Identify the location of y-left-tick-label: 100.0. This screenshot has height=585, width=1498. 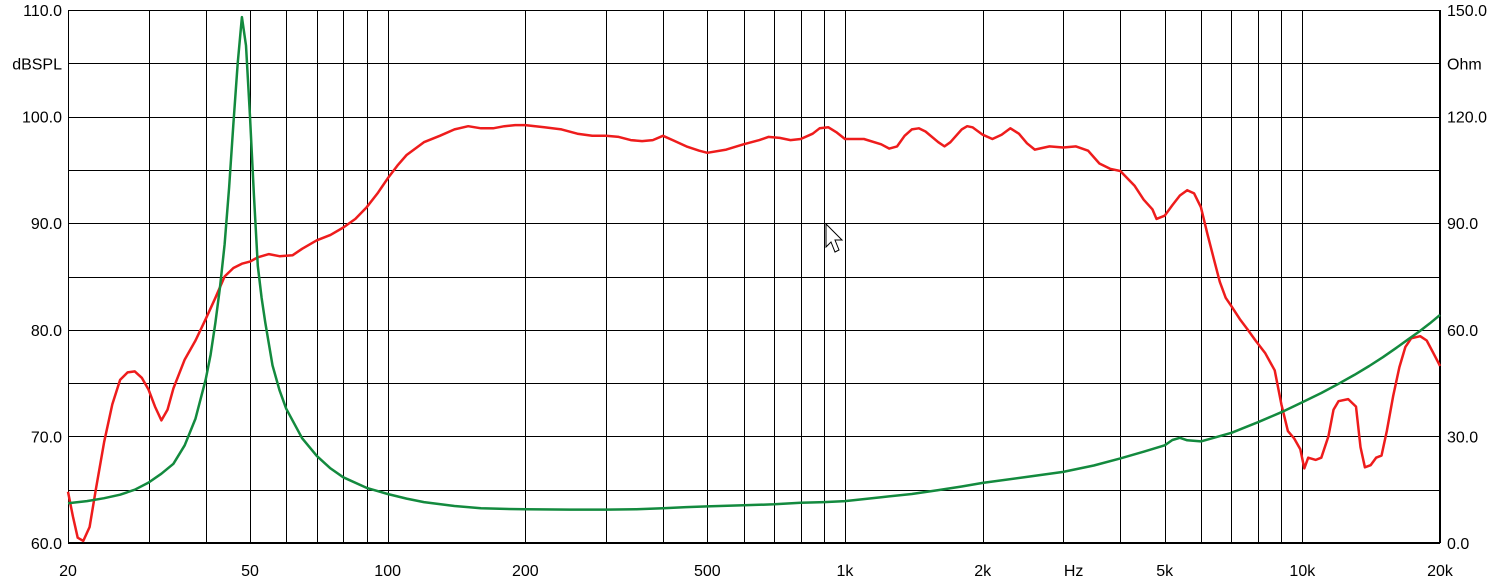
(42, 118).